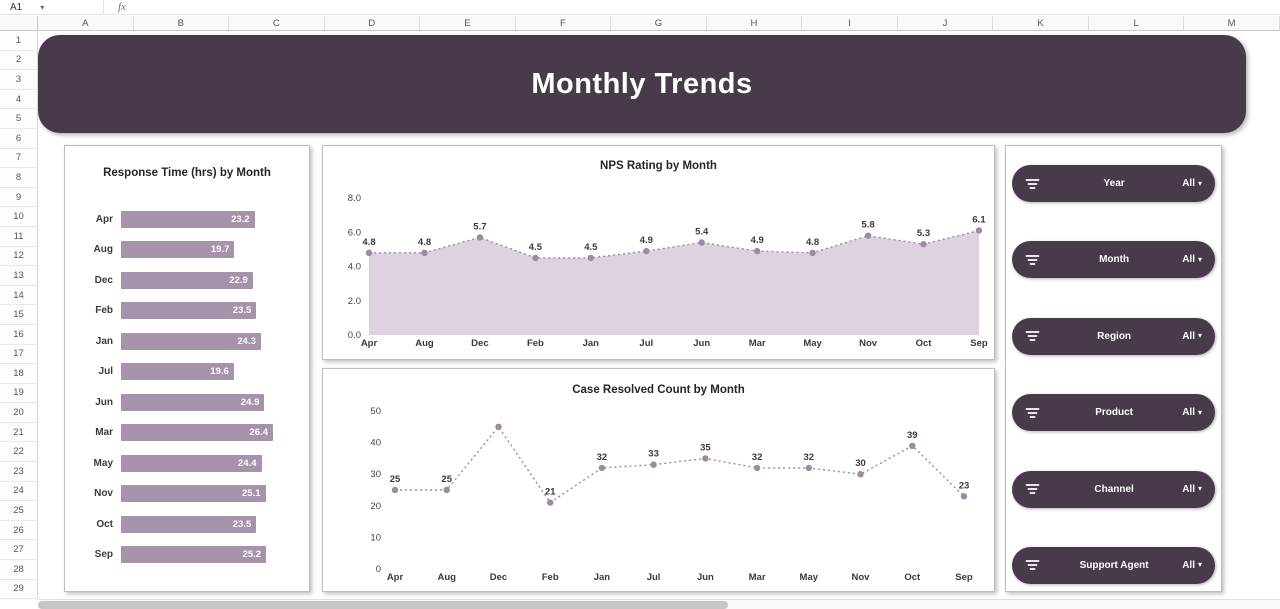  Describe the element at coordinates (1113, 565) in the screenshot. I see `slicer-support-agent: Support Agent All ▾` at that location.